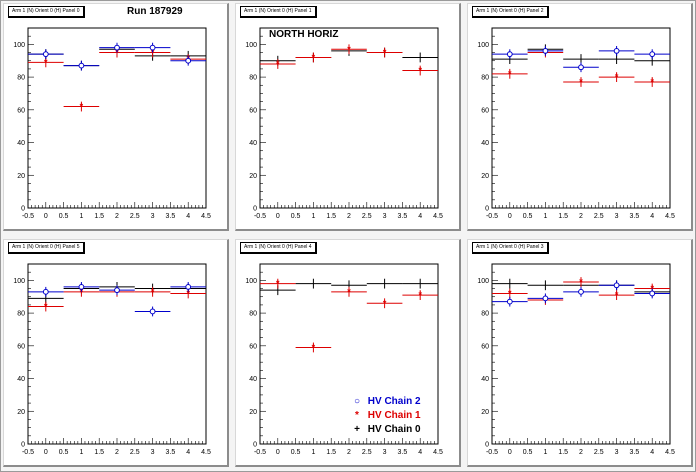 This screenshot has width=696, height=472. What do you see at coordinates (304, 34) in the screenshot?
I see `annotation-label: NORTH HORIZ` at bounding box center [304, 34].